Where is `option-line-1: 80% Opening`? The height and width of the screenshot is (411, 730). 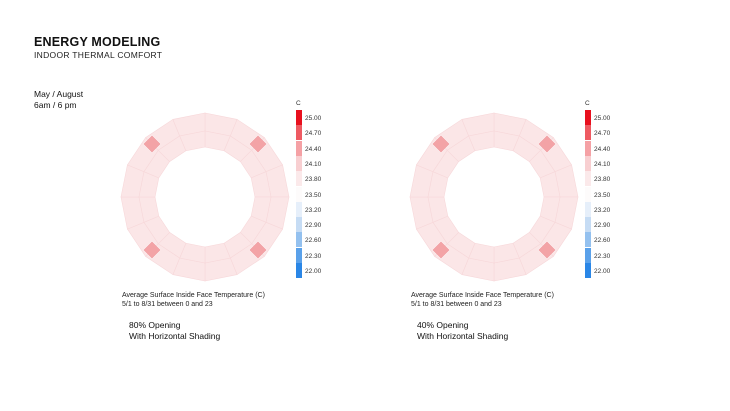
option-line-1: 80% Opening is located at coordinates (155, 325).